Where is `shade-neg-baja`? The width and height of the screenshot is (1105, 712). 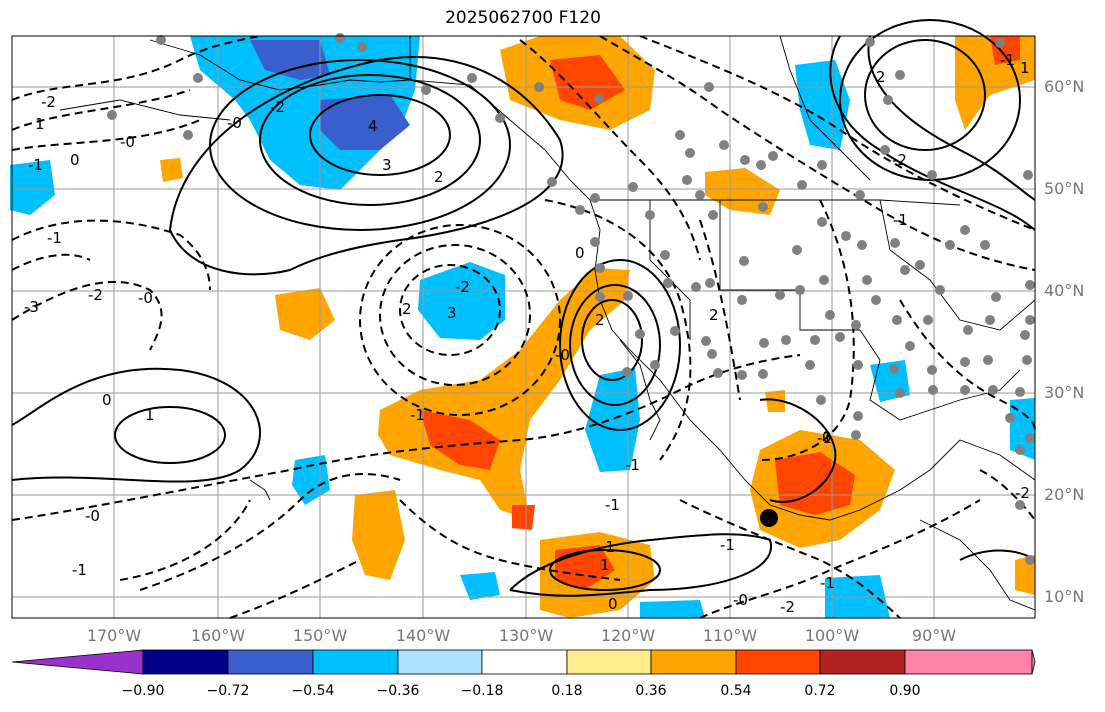
shade-neg-baja is located at coordinates (612, 420).